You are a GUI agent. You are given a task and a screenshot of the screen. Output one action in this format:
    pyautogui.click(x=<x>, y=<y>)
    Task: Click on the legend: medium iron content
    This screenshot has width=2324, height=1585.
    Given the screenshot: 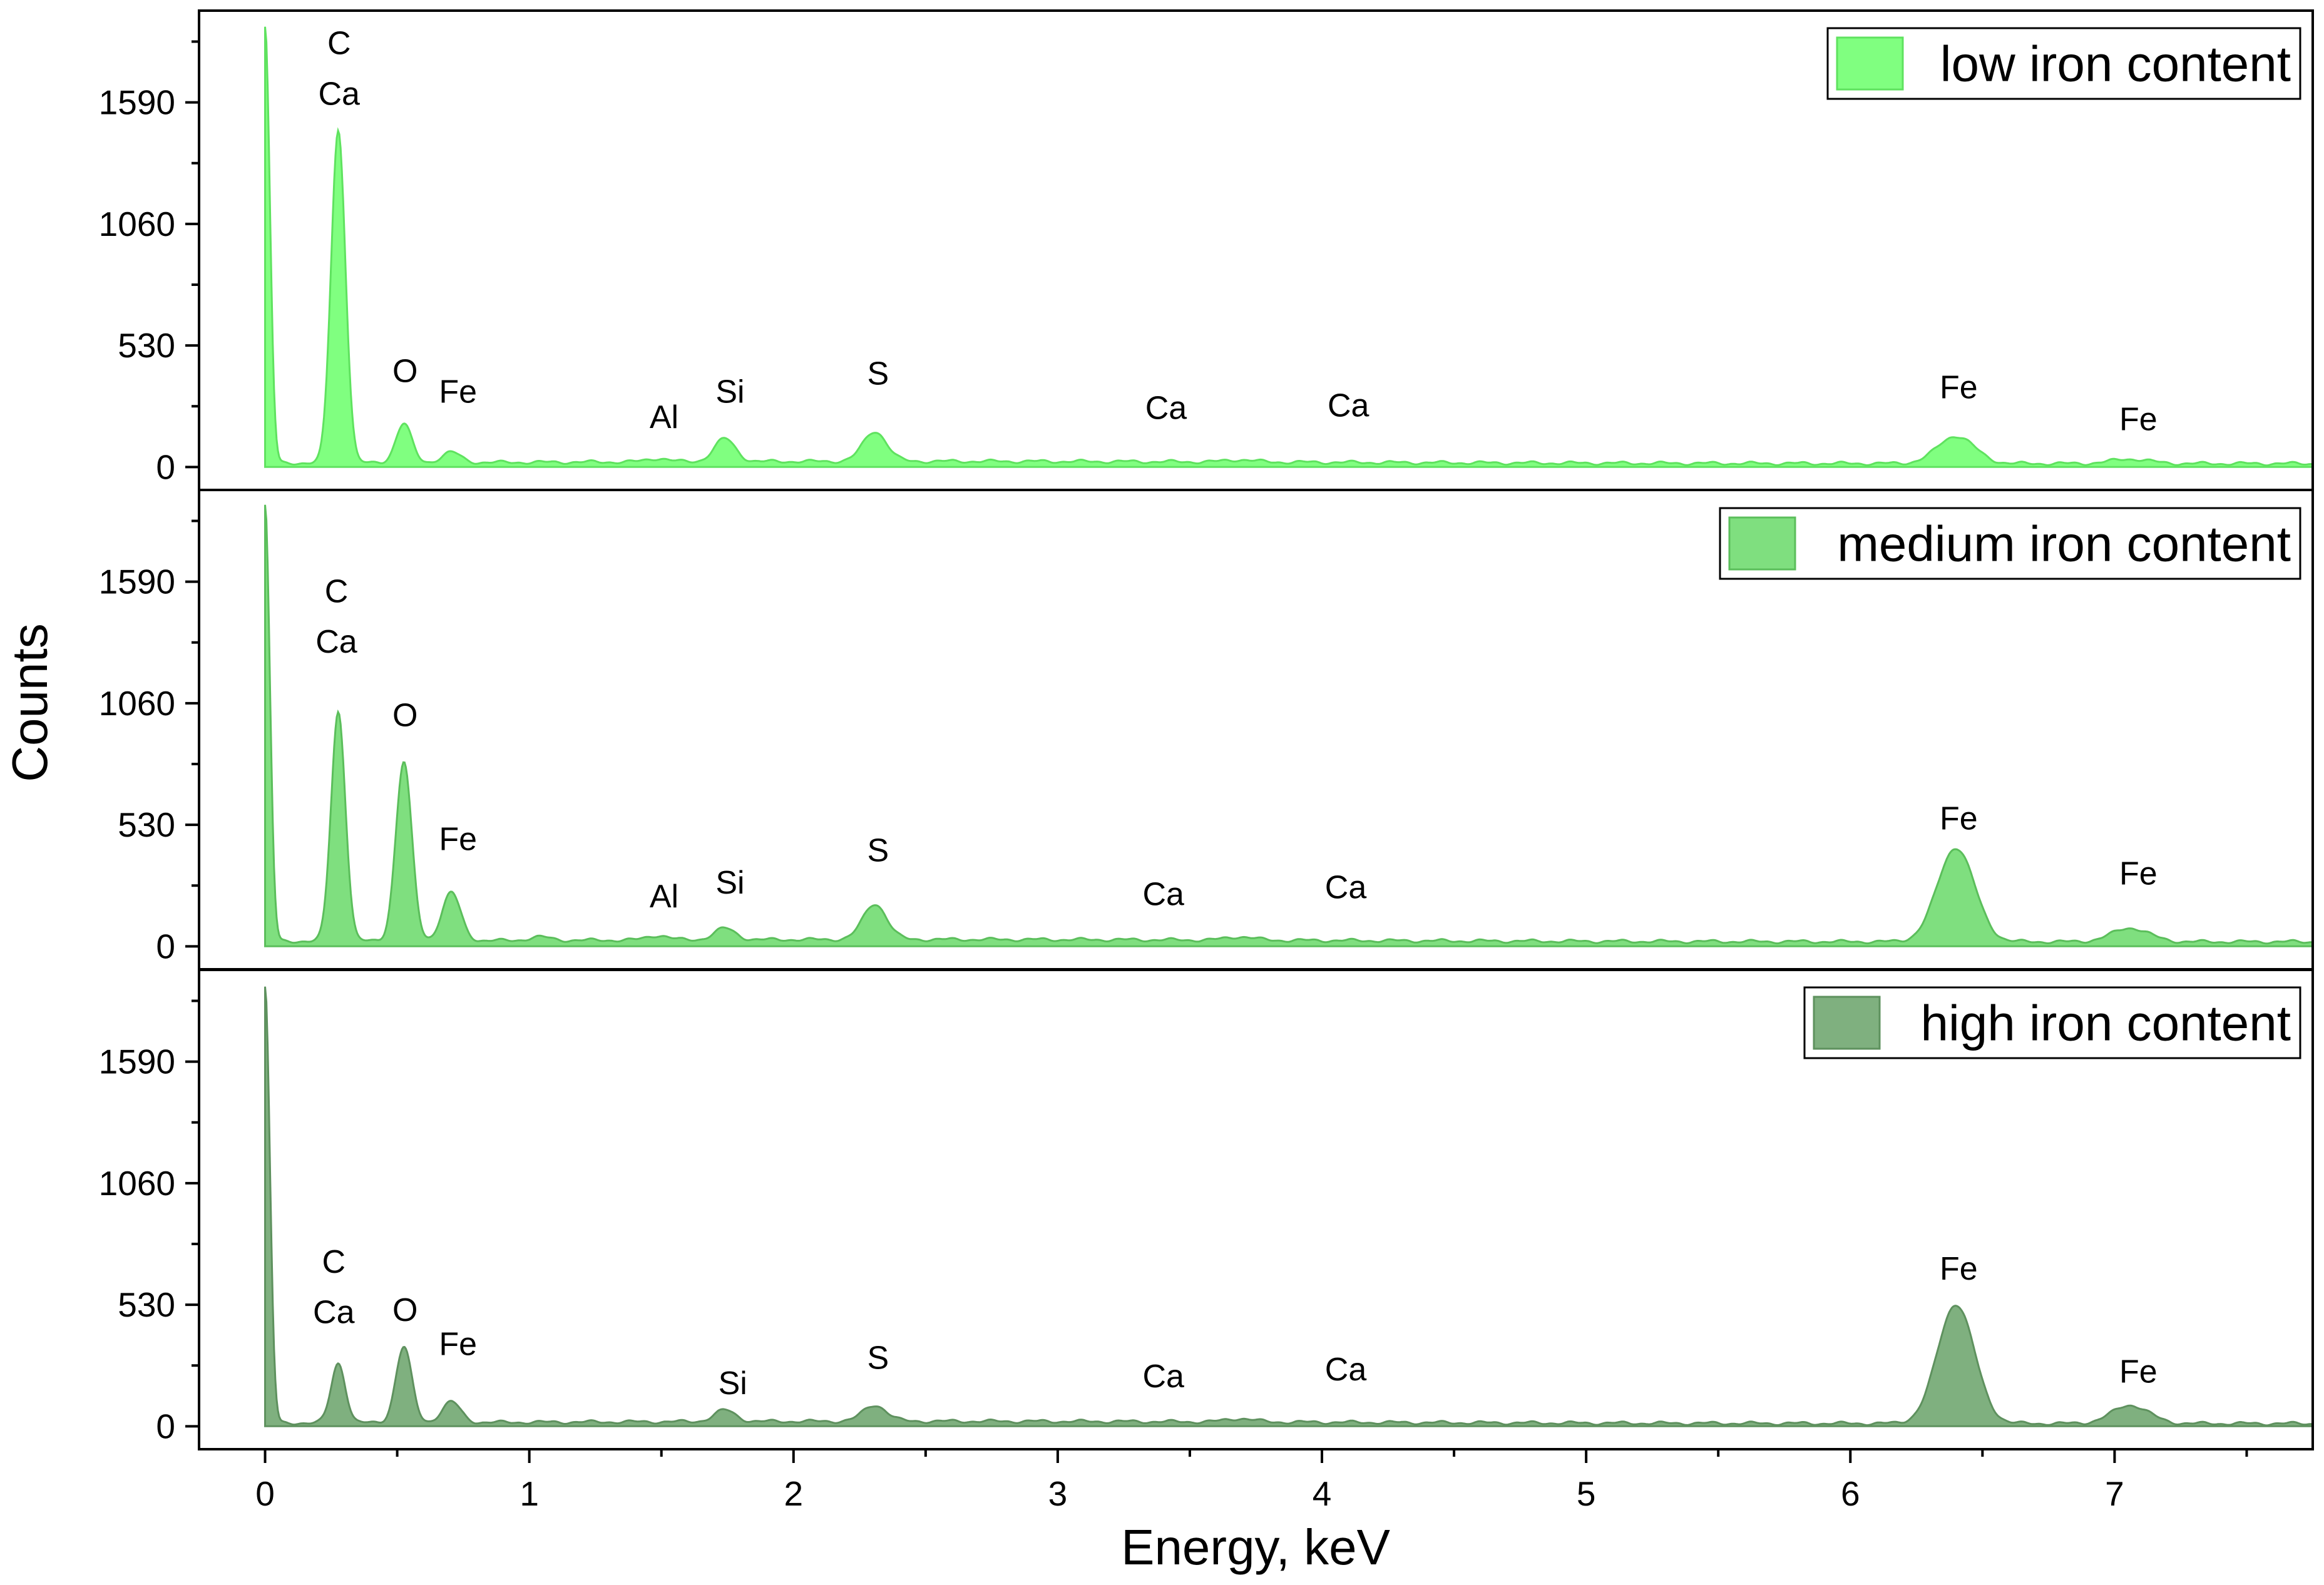 What is the action you would take?
    pyautogui.click(x=2010, y=543)
    